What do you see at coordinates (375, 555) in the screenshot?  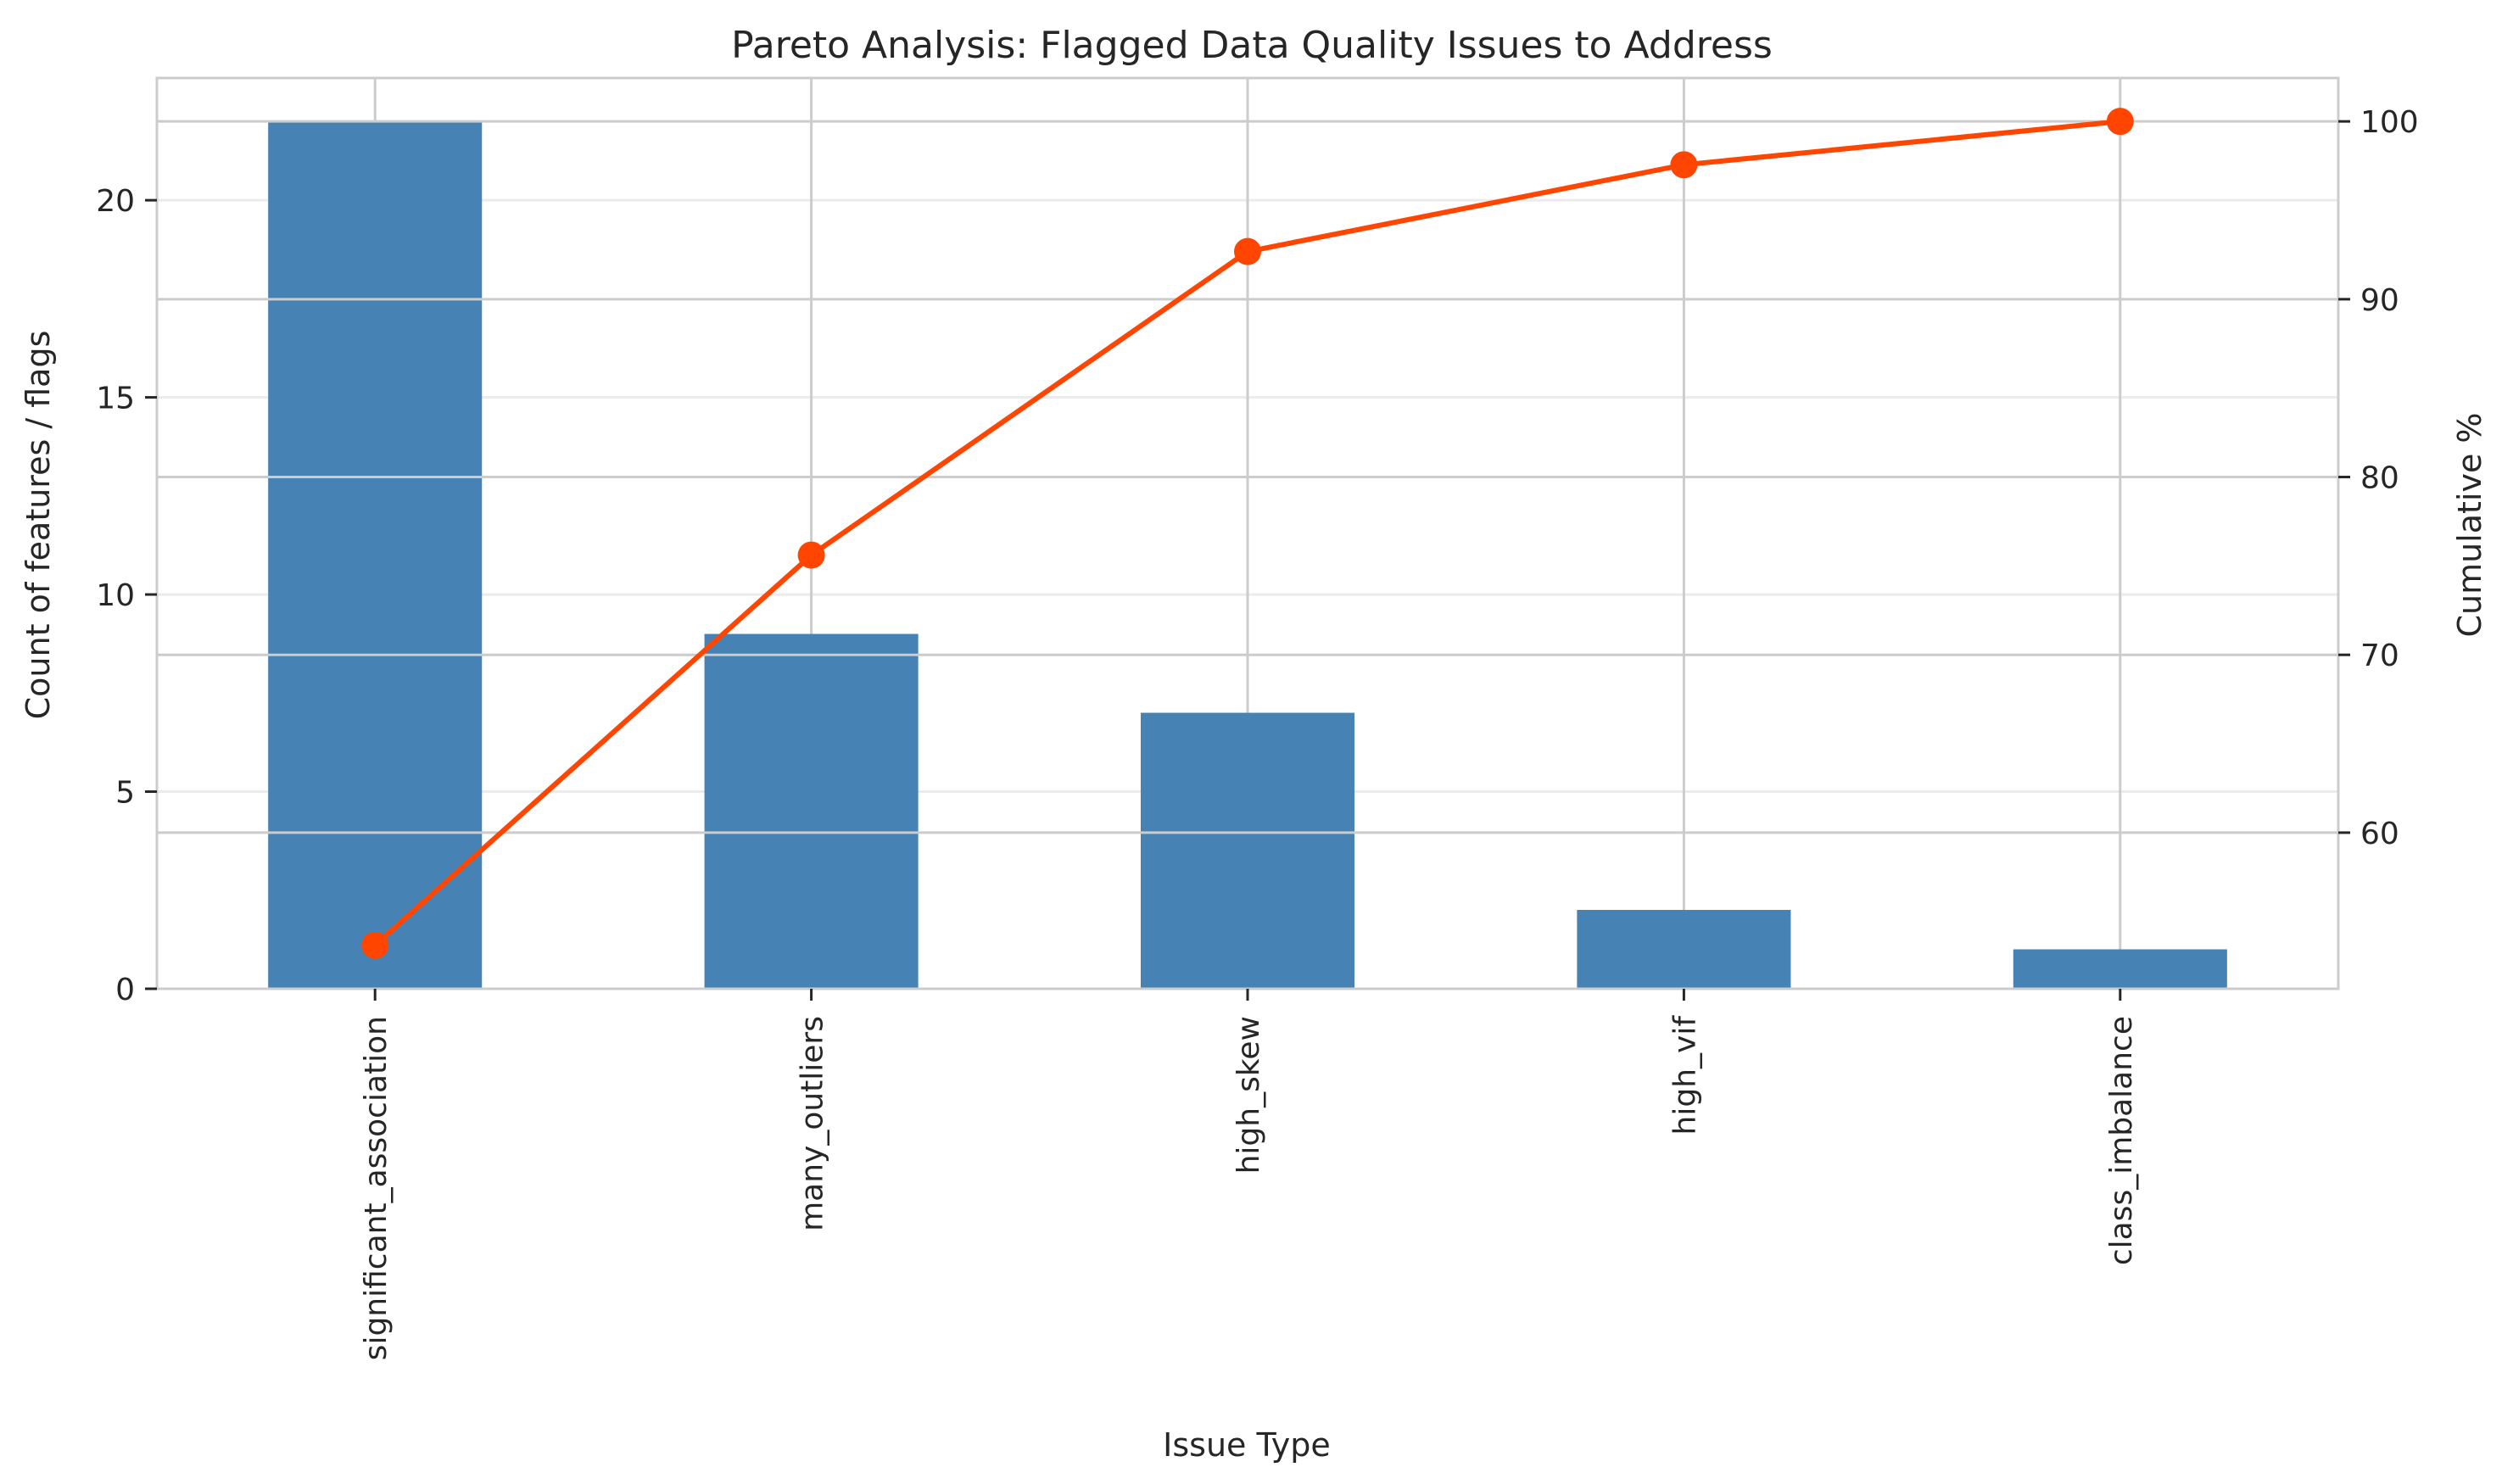 I see `bar-significant_association` at bounding box center [375, 555].